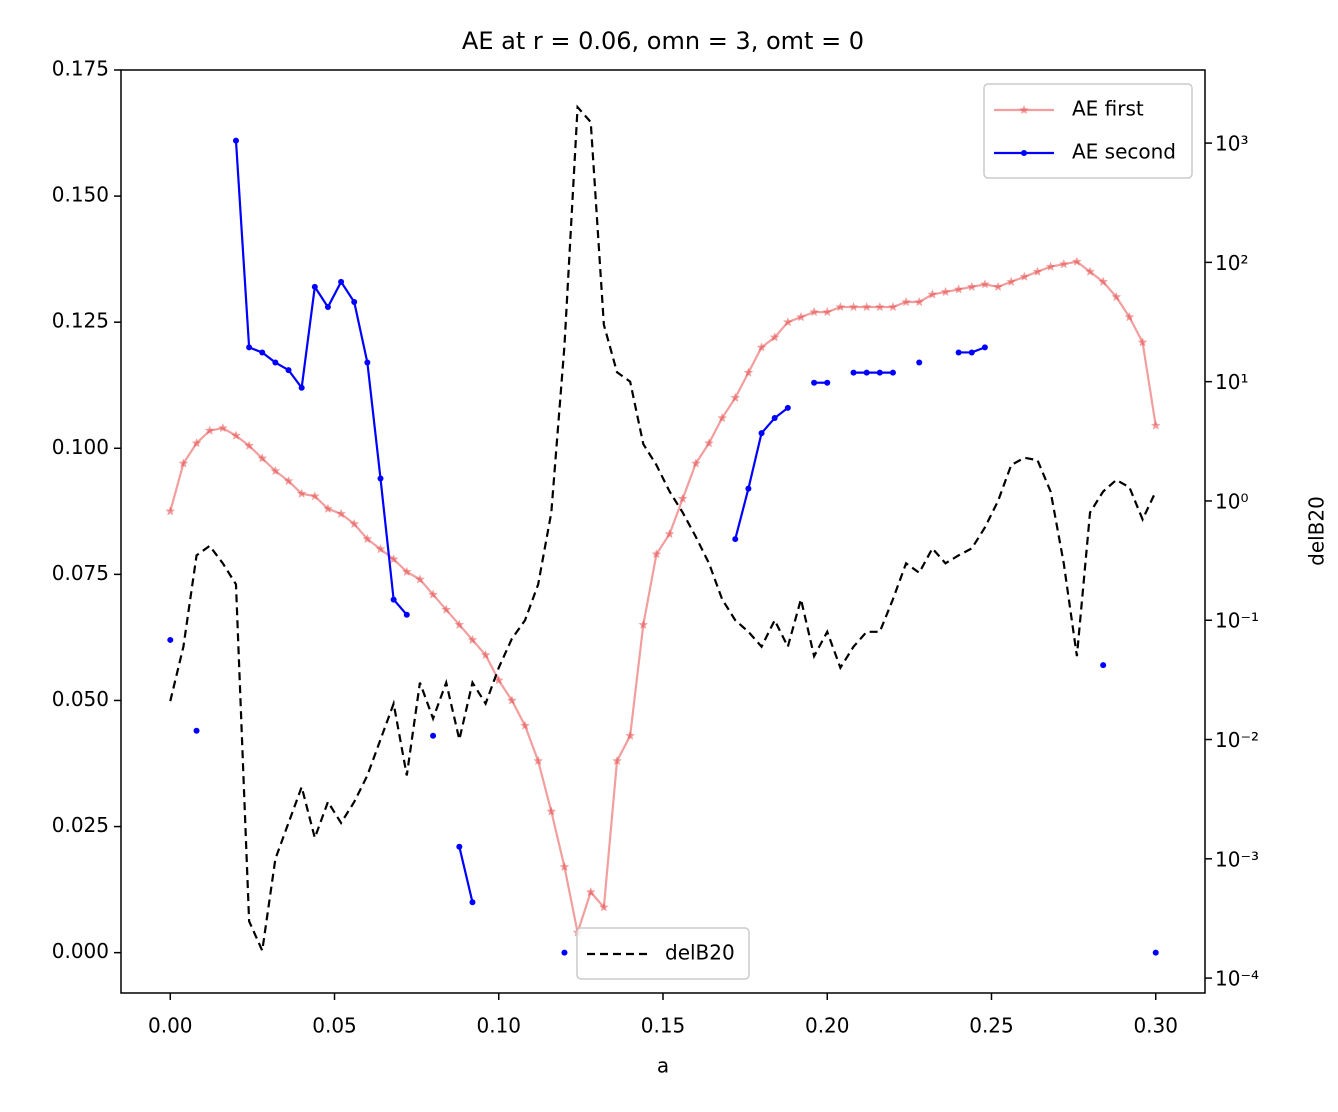 Image resolution: width=1338 pixels, height=1112 pixels. Describe the element at coordinates (80, 447) in the screenshot. I see `y-tick-label: 0.100` at that location.